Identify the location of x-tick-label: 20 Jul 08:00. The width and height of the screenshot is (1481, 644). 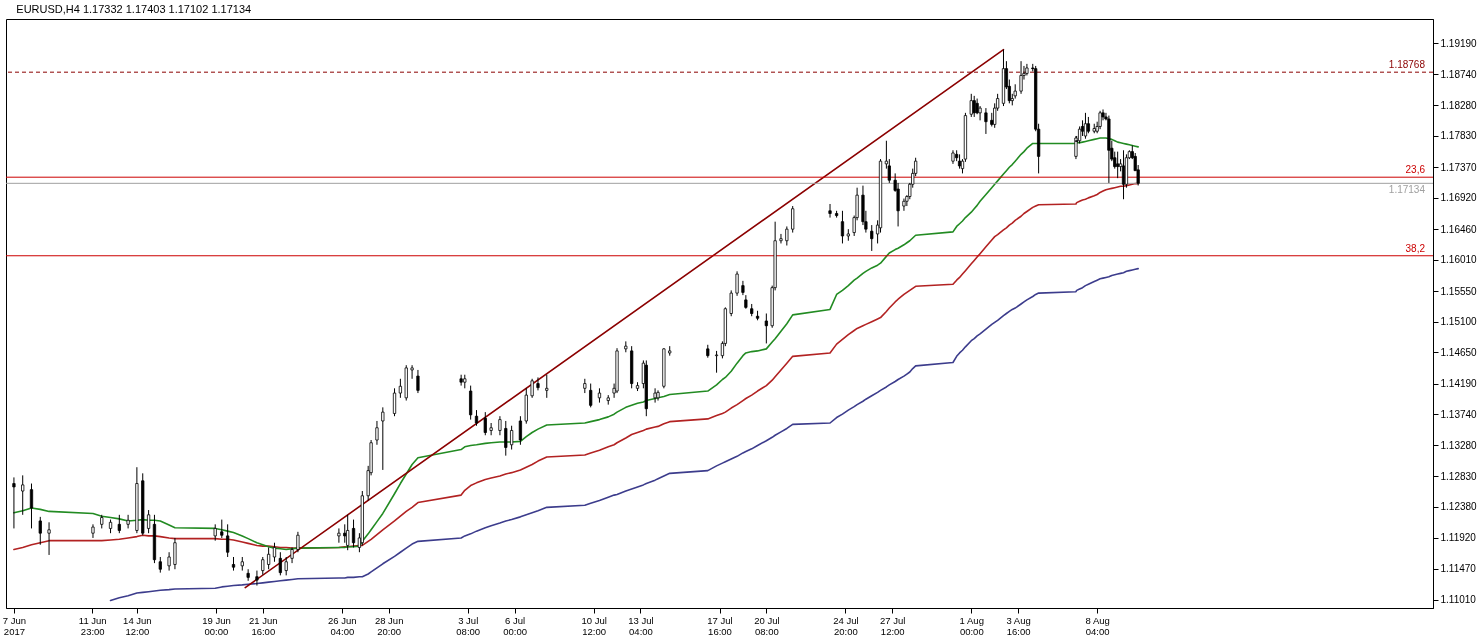
(767, 625).